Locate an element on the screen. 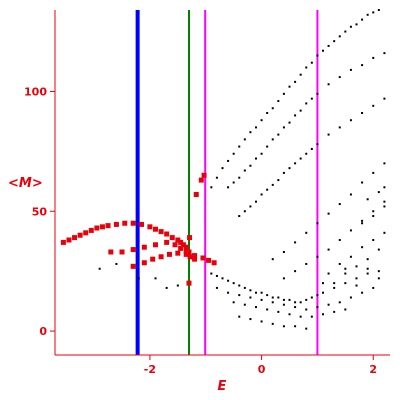  y-axis-label: <M> is located at coordinates (25, 183).